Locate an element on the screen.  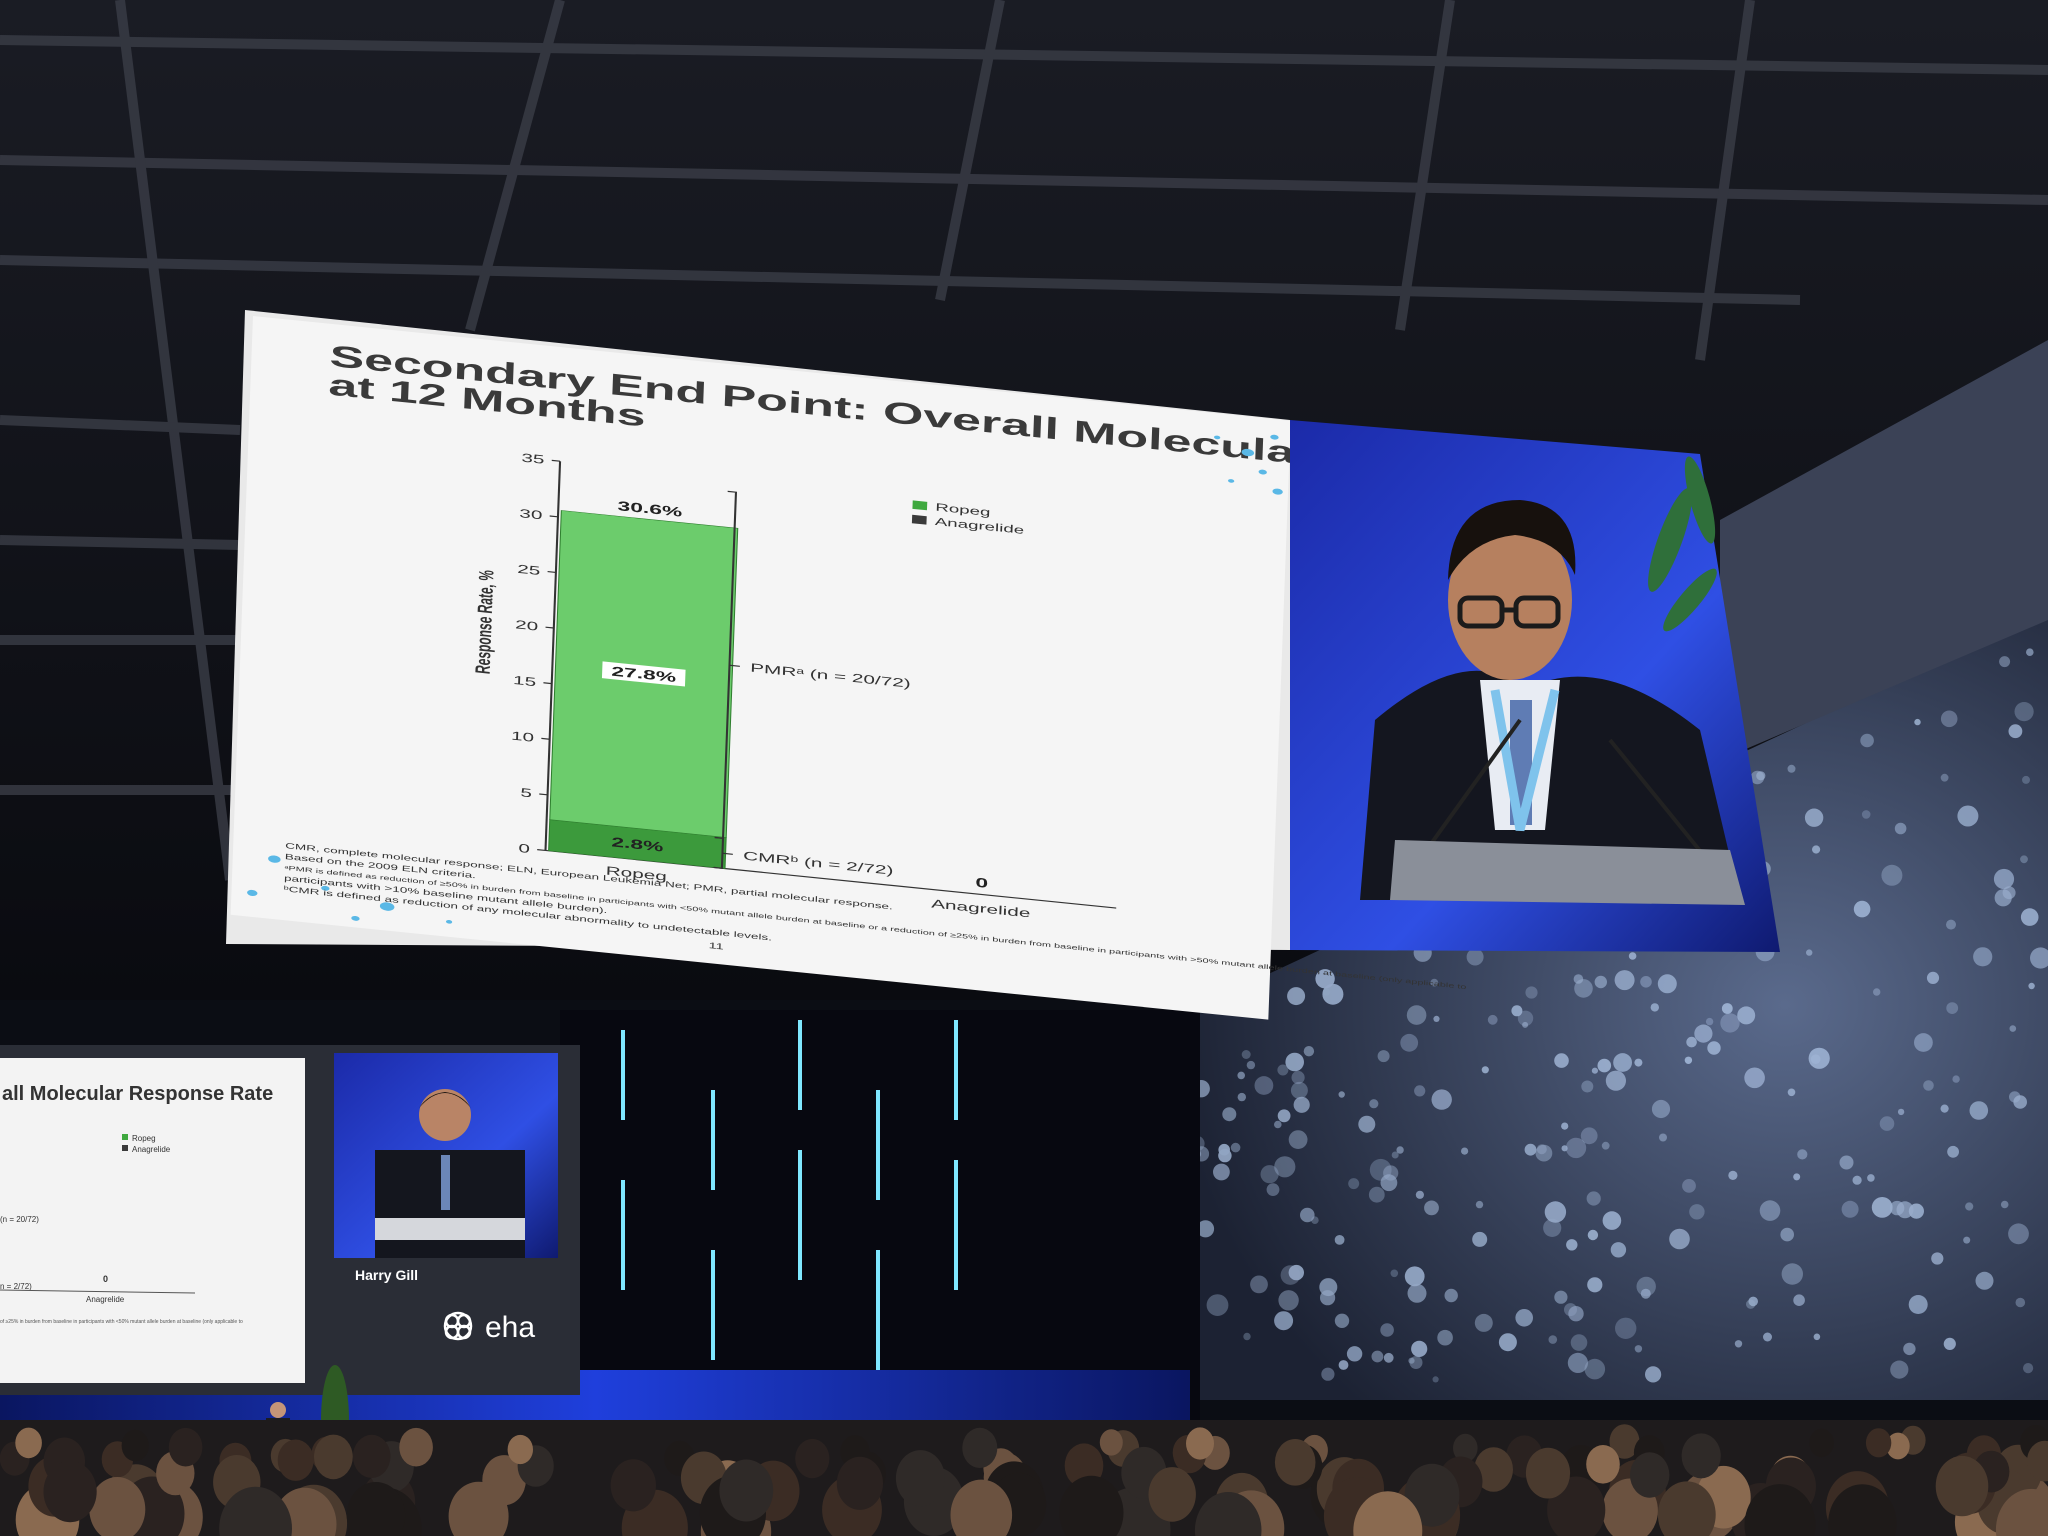
y-tick-label: 5 is located at coordinates (526, 793).